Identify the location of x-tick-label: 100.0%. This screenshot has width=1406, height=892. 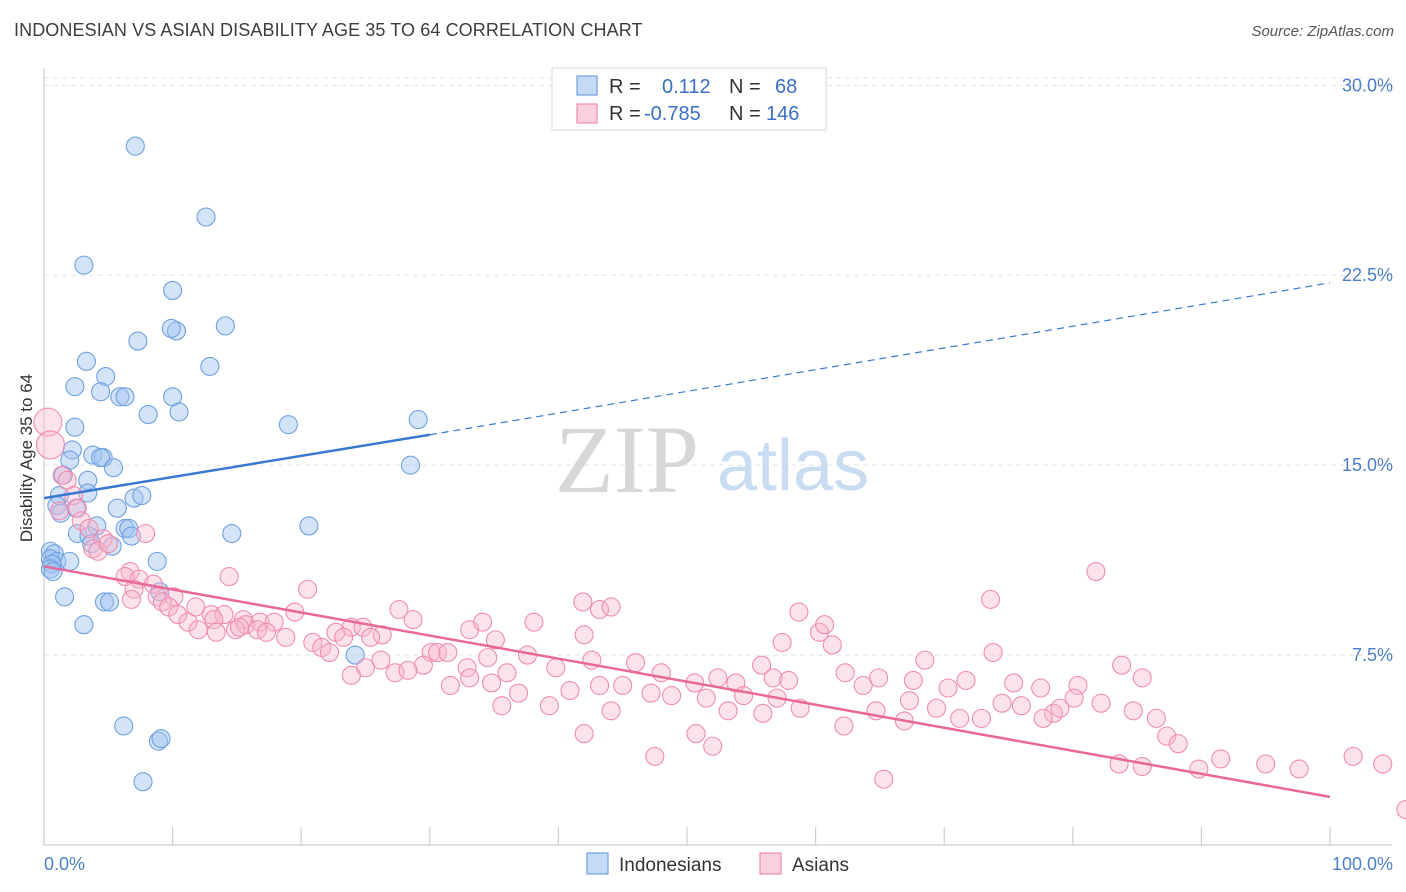
(1362, 864).